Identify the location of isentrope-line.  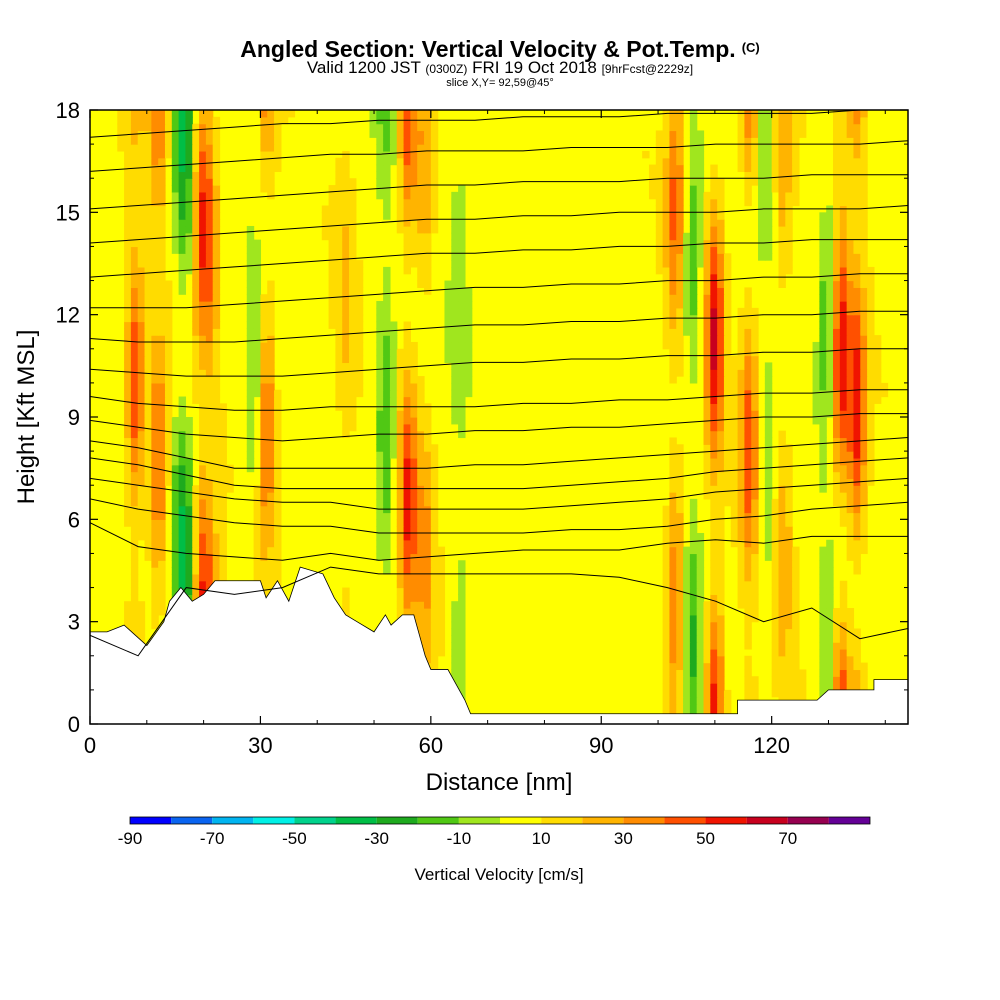
(499, 224).